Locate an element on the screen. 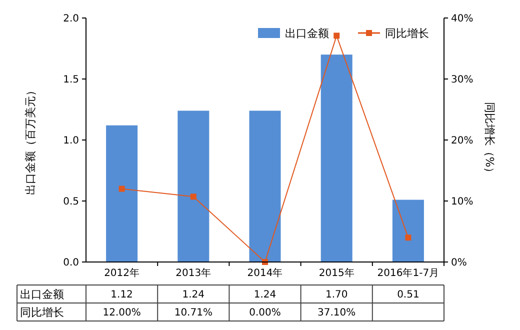 Image resolution: width=520 pixels, height=330 pixels. y-tick-label: 1.5 is located at coordinates (71, 80).